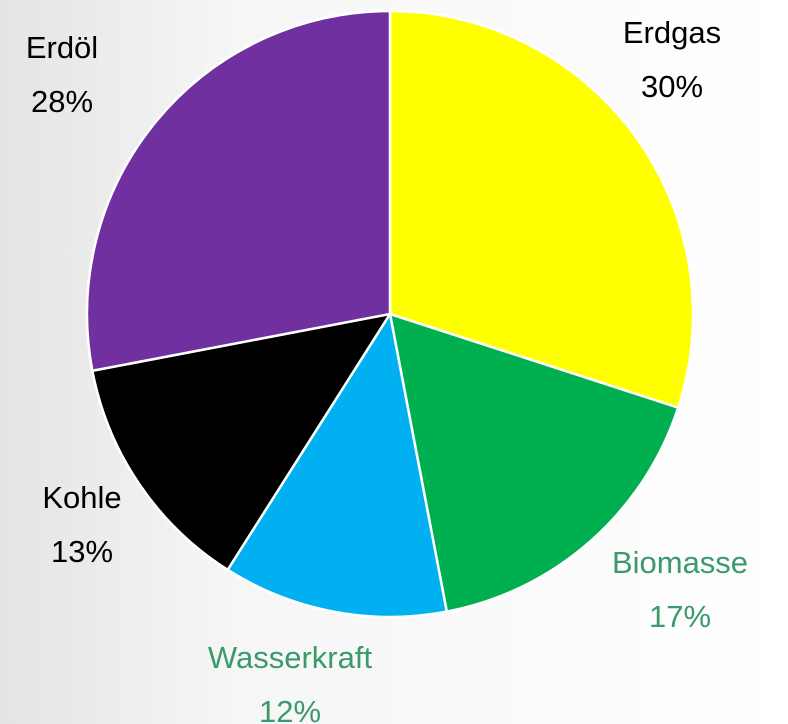 Image resolution: width=788 pixels, height=724 pixels. What do you see at coordinates (82, 551) in the screenshot?
I see `slice-value-label: 13%` at bounding box center [82, 551].